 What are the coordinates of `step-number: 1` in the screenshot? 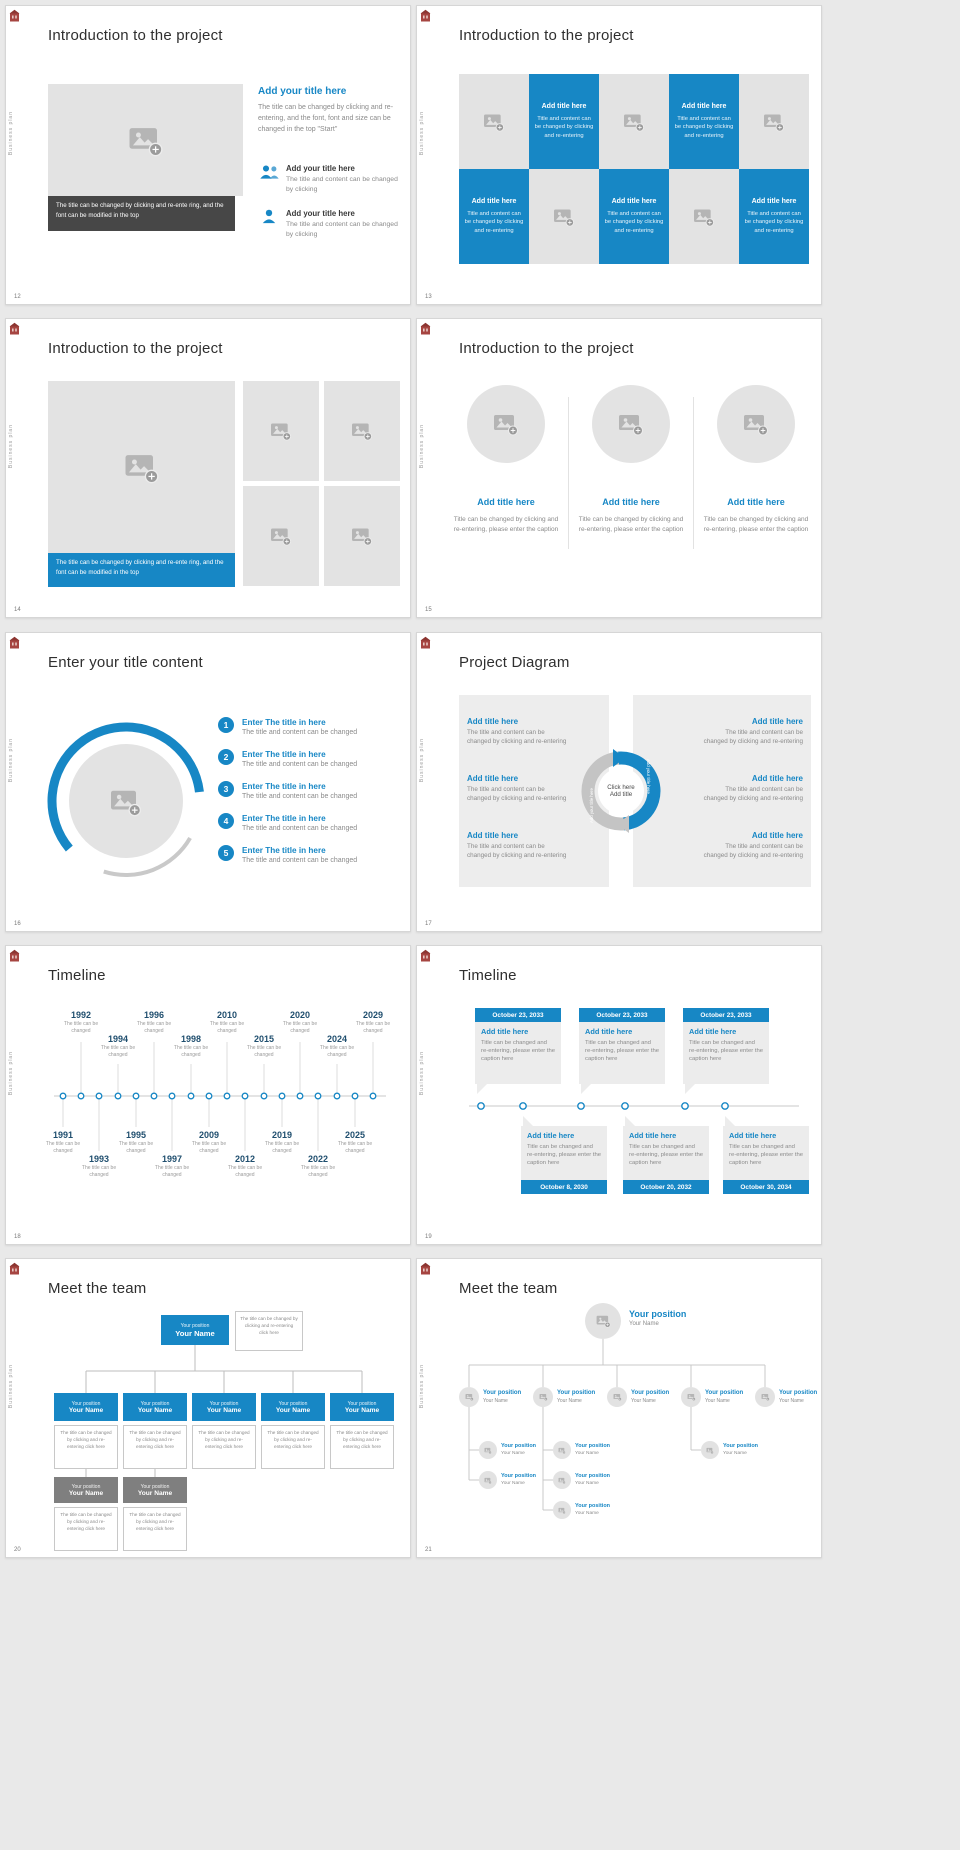 It's located at (226, 725).